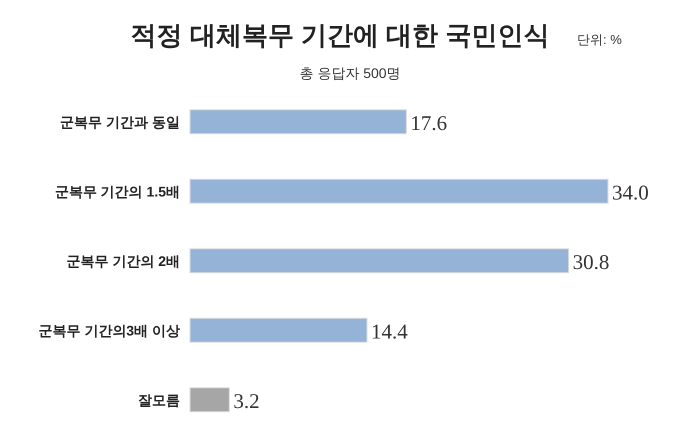 This screenshot has height=431, width=700. I want to click on data-label: 17.6, so click(429, 122).